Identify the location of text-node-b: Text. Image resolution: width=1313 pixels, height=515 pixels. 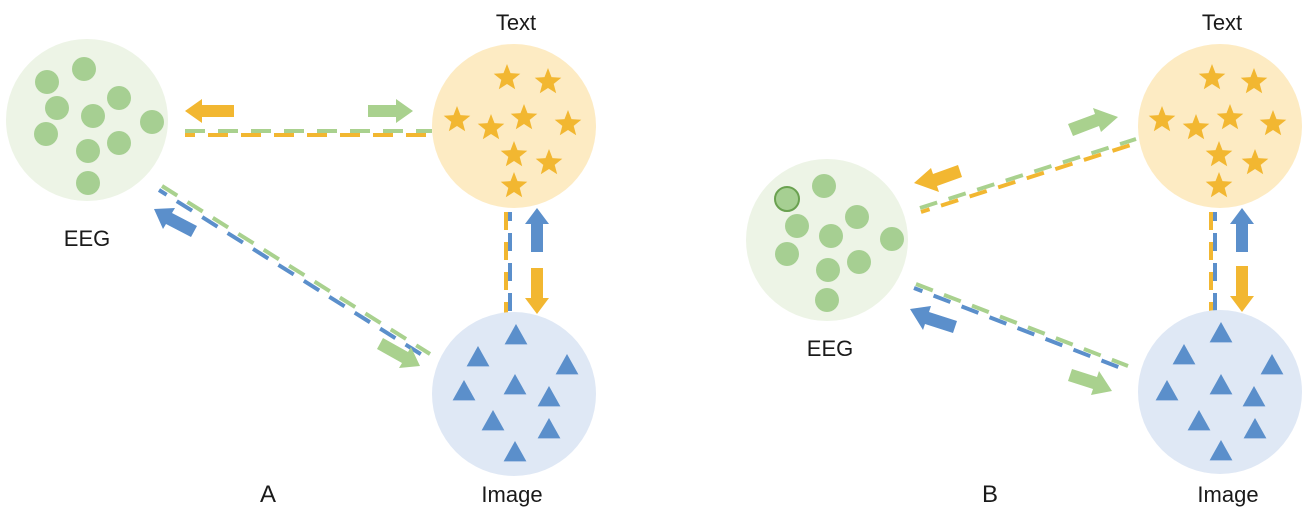
(1220, 109).